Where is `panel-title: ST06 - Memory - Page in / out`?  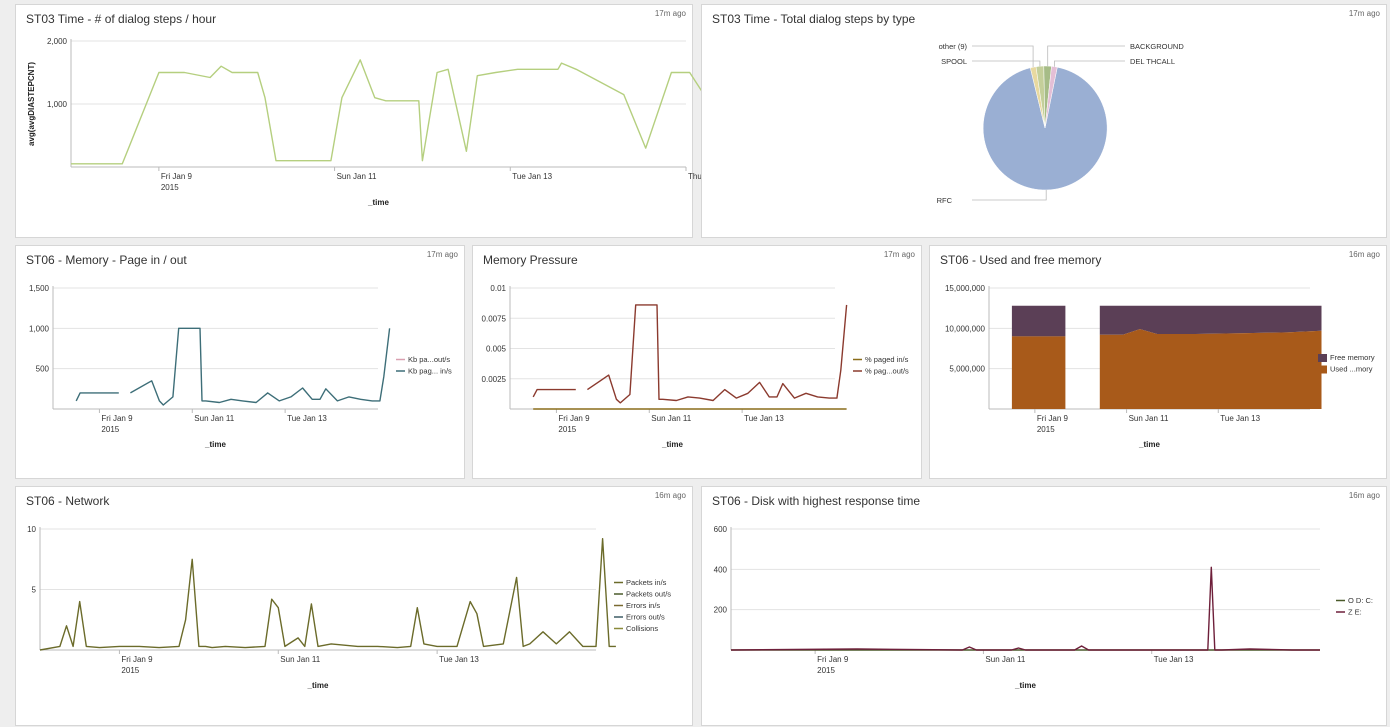
panel-title: ST06 - Memory - Page in / out is located at coordinates (106, 260).